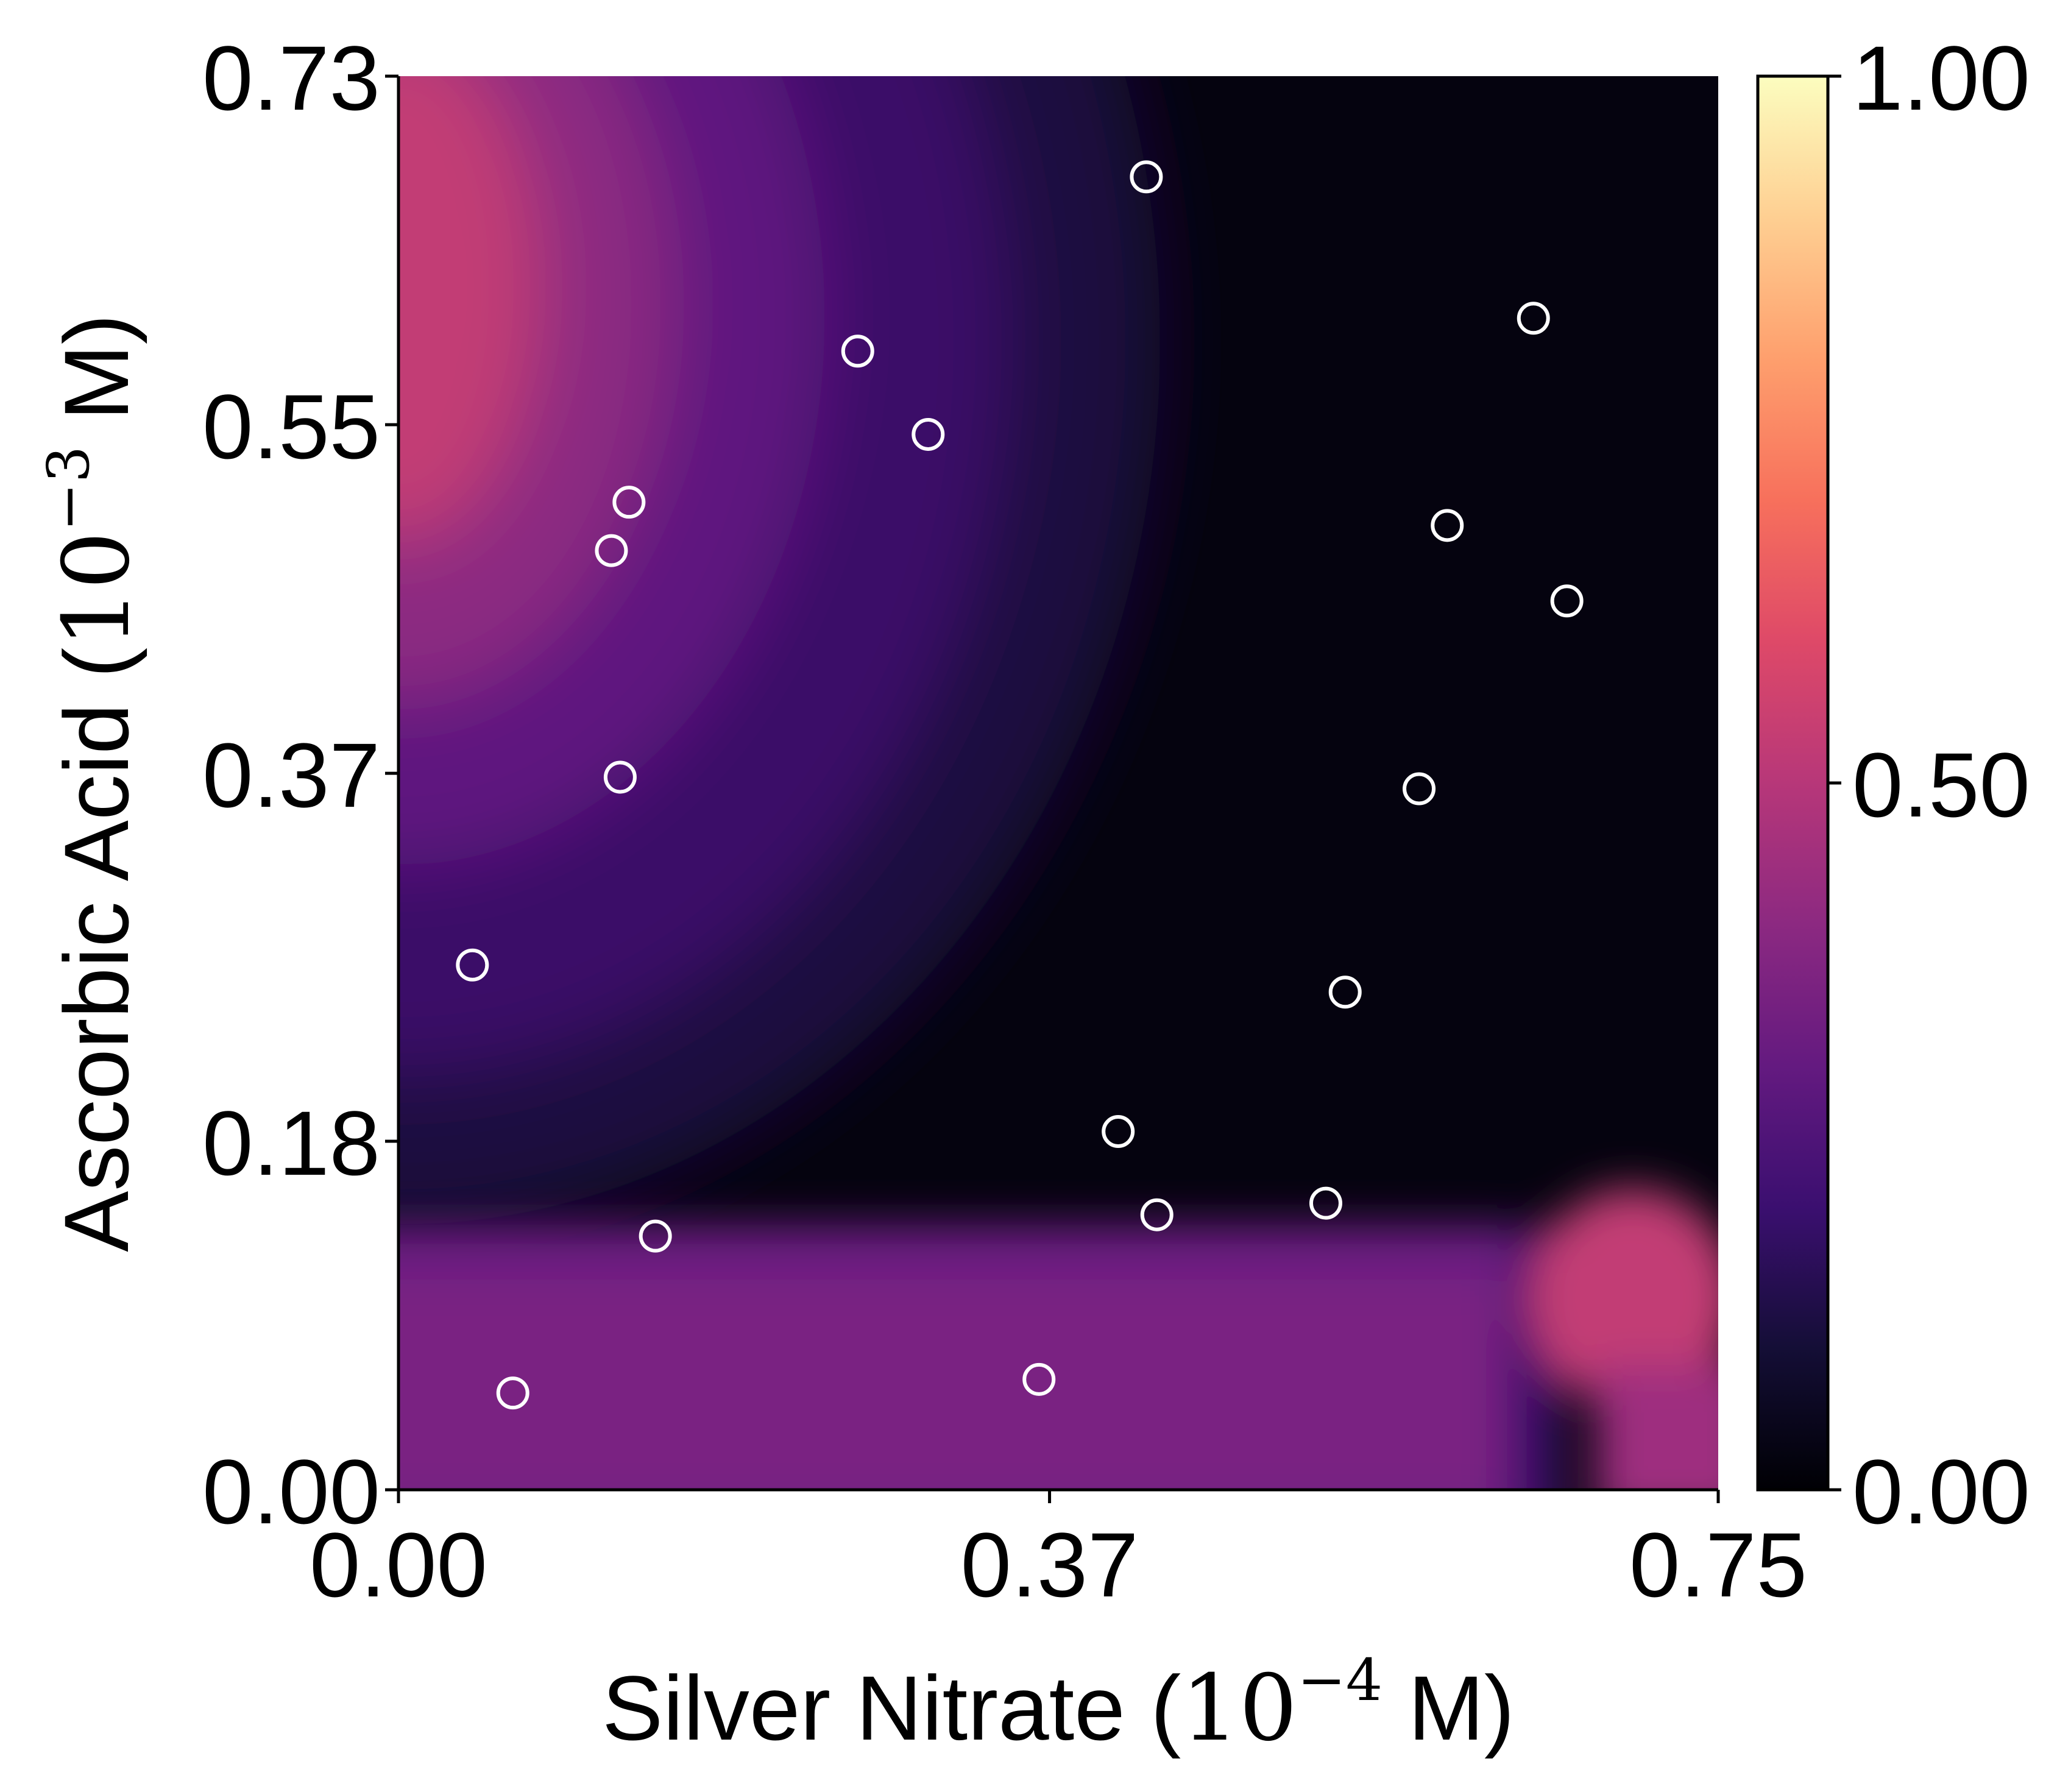 This screenshot has width=2071, height=1792. What do you see at coordinates (1941, 1492) in the screenshot?
I see `colorbar-tick-label: 0.00` at bounding box center [1941, 1492].